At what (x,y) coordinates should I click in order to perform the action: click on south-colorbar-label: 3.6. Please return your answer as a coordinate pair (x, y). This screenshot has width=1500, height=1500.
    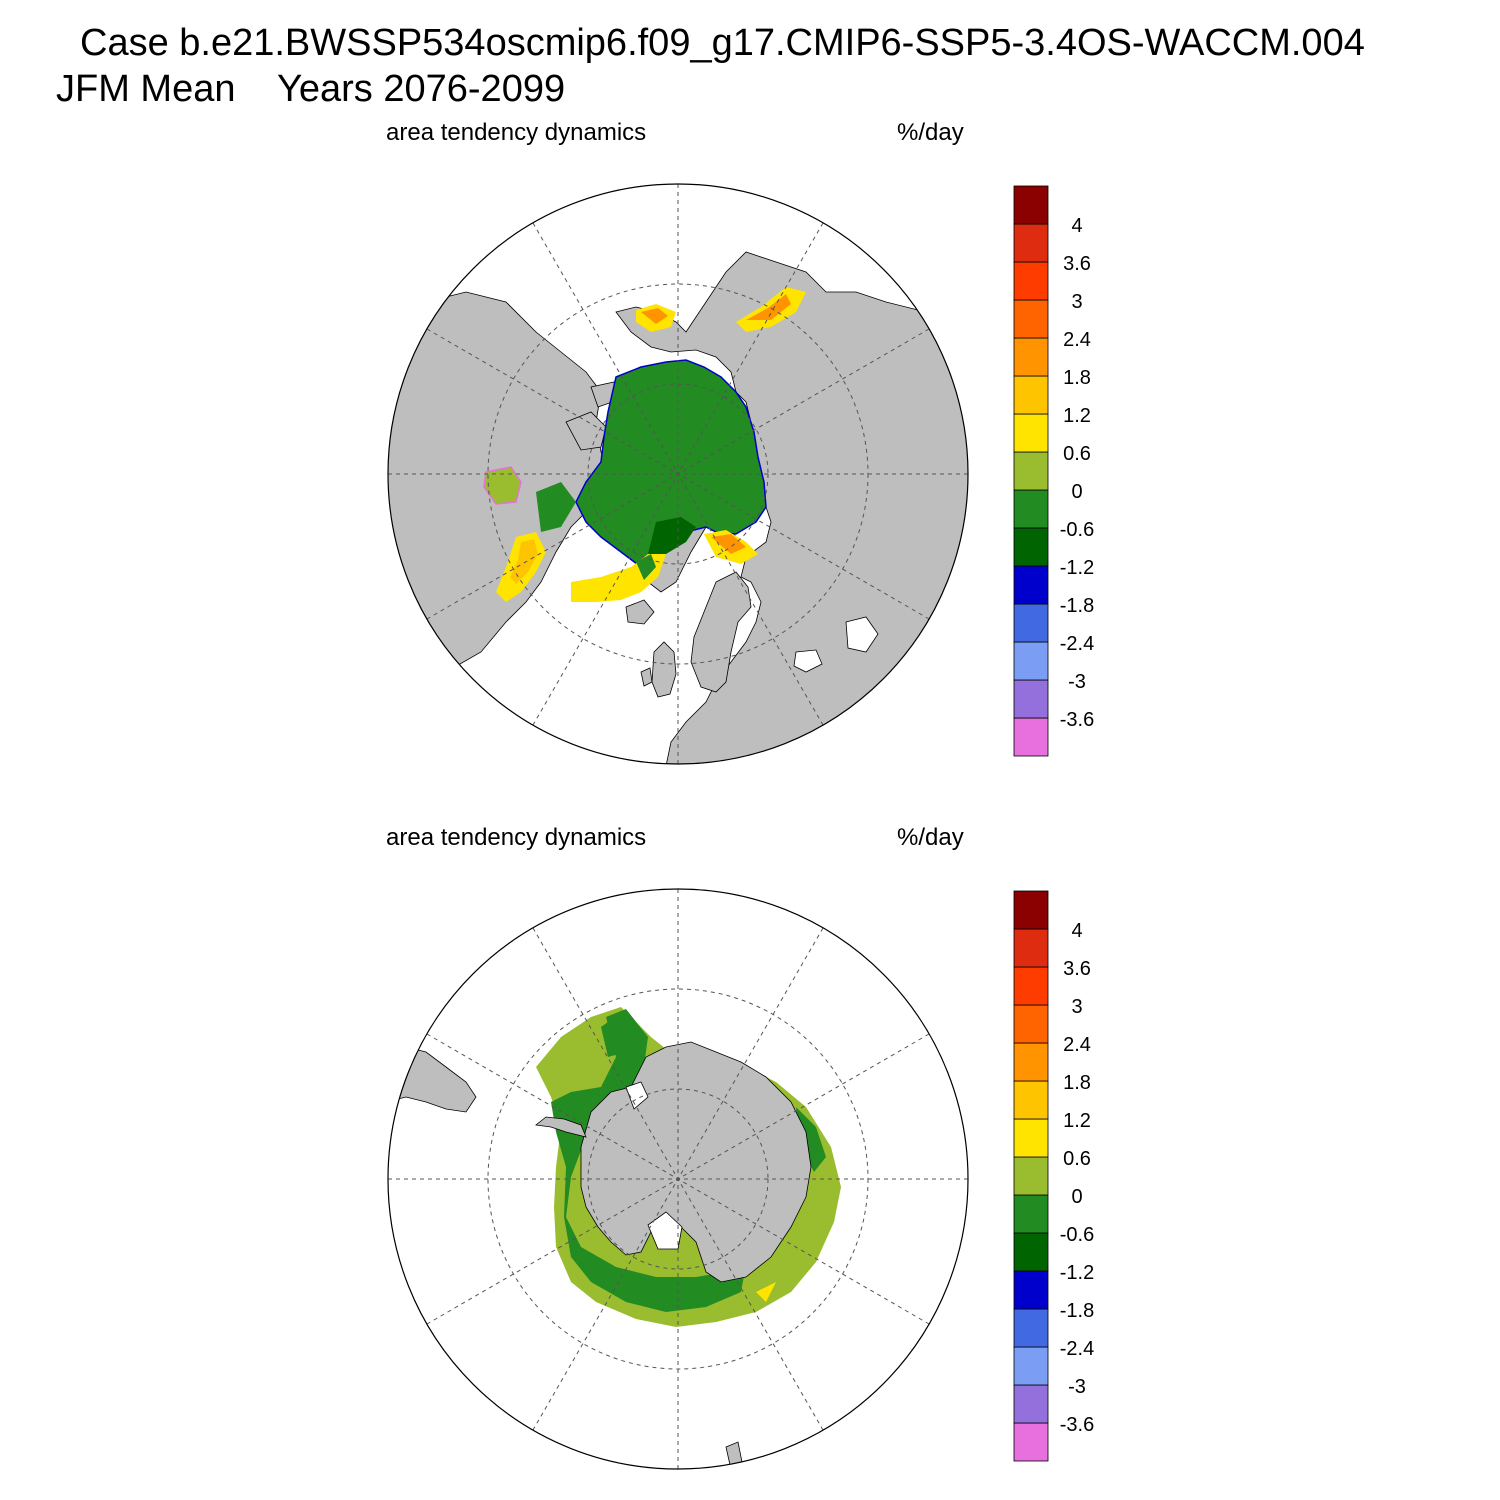
    Looking at the image, I should click on (1077, 969).